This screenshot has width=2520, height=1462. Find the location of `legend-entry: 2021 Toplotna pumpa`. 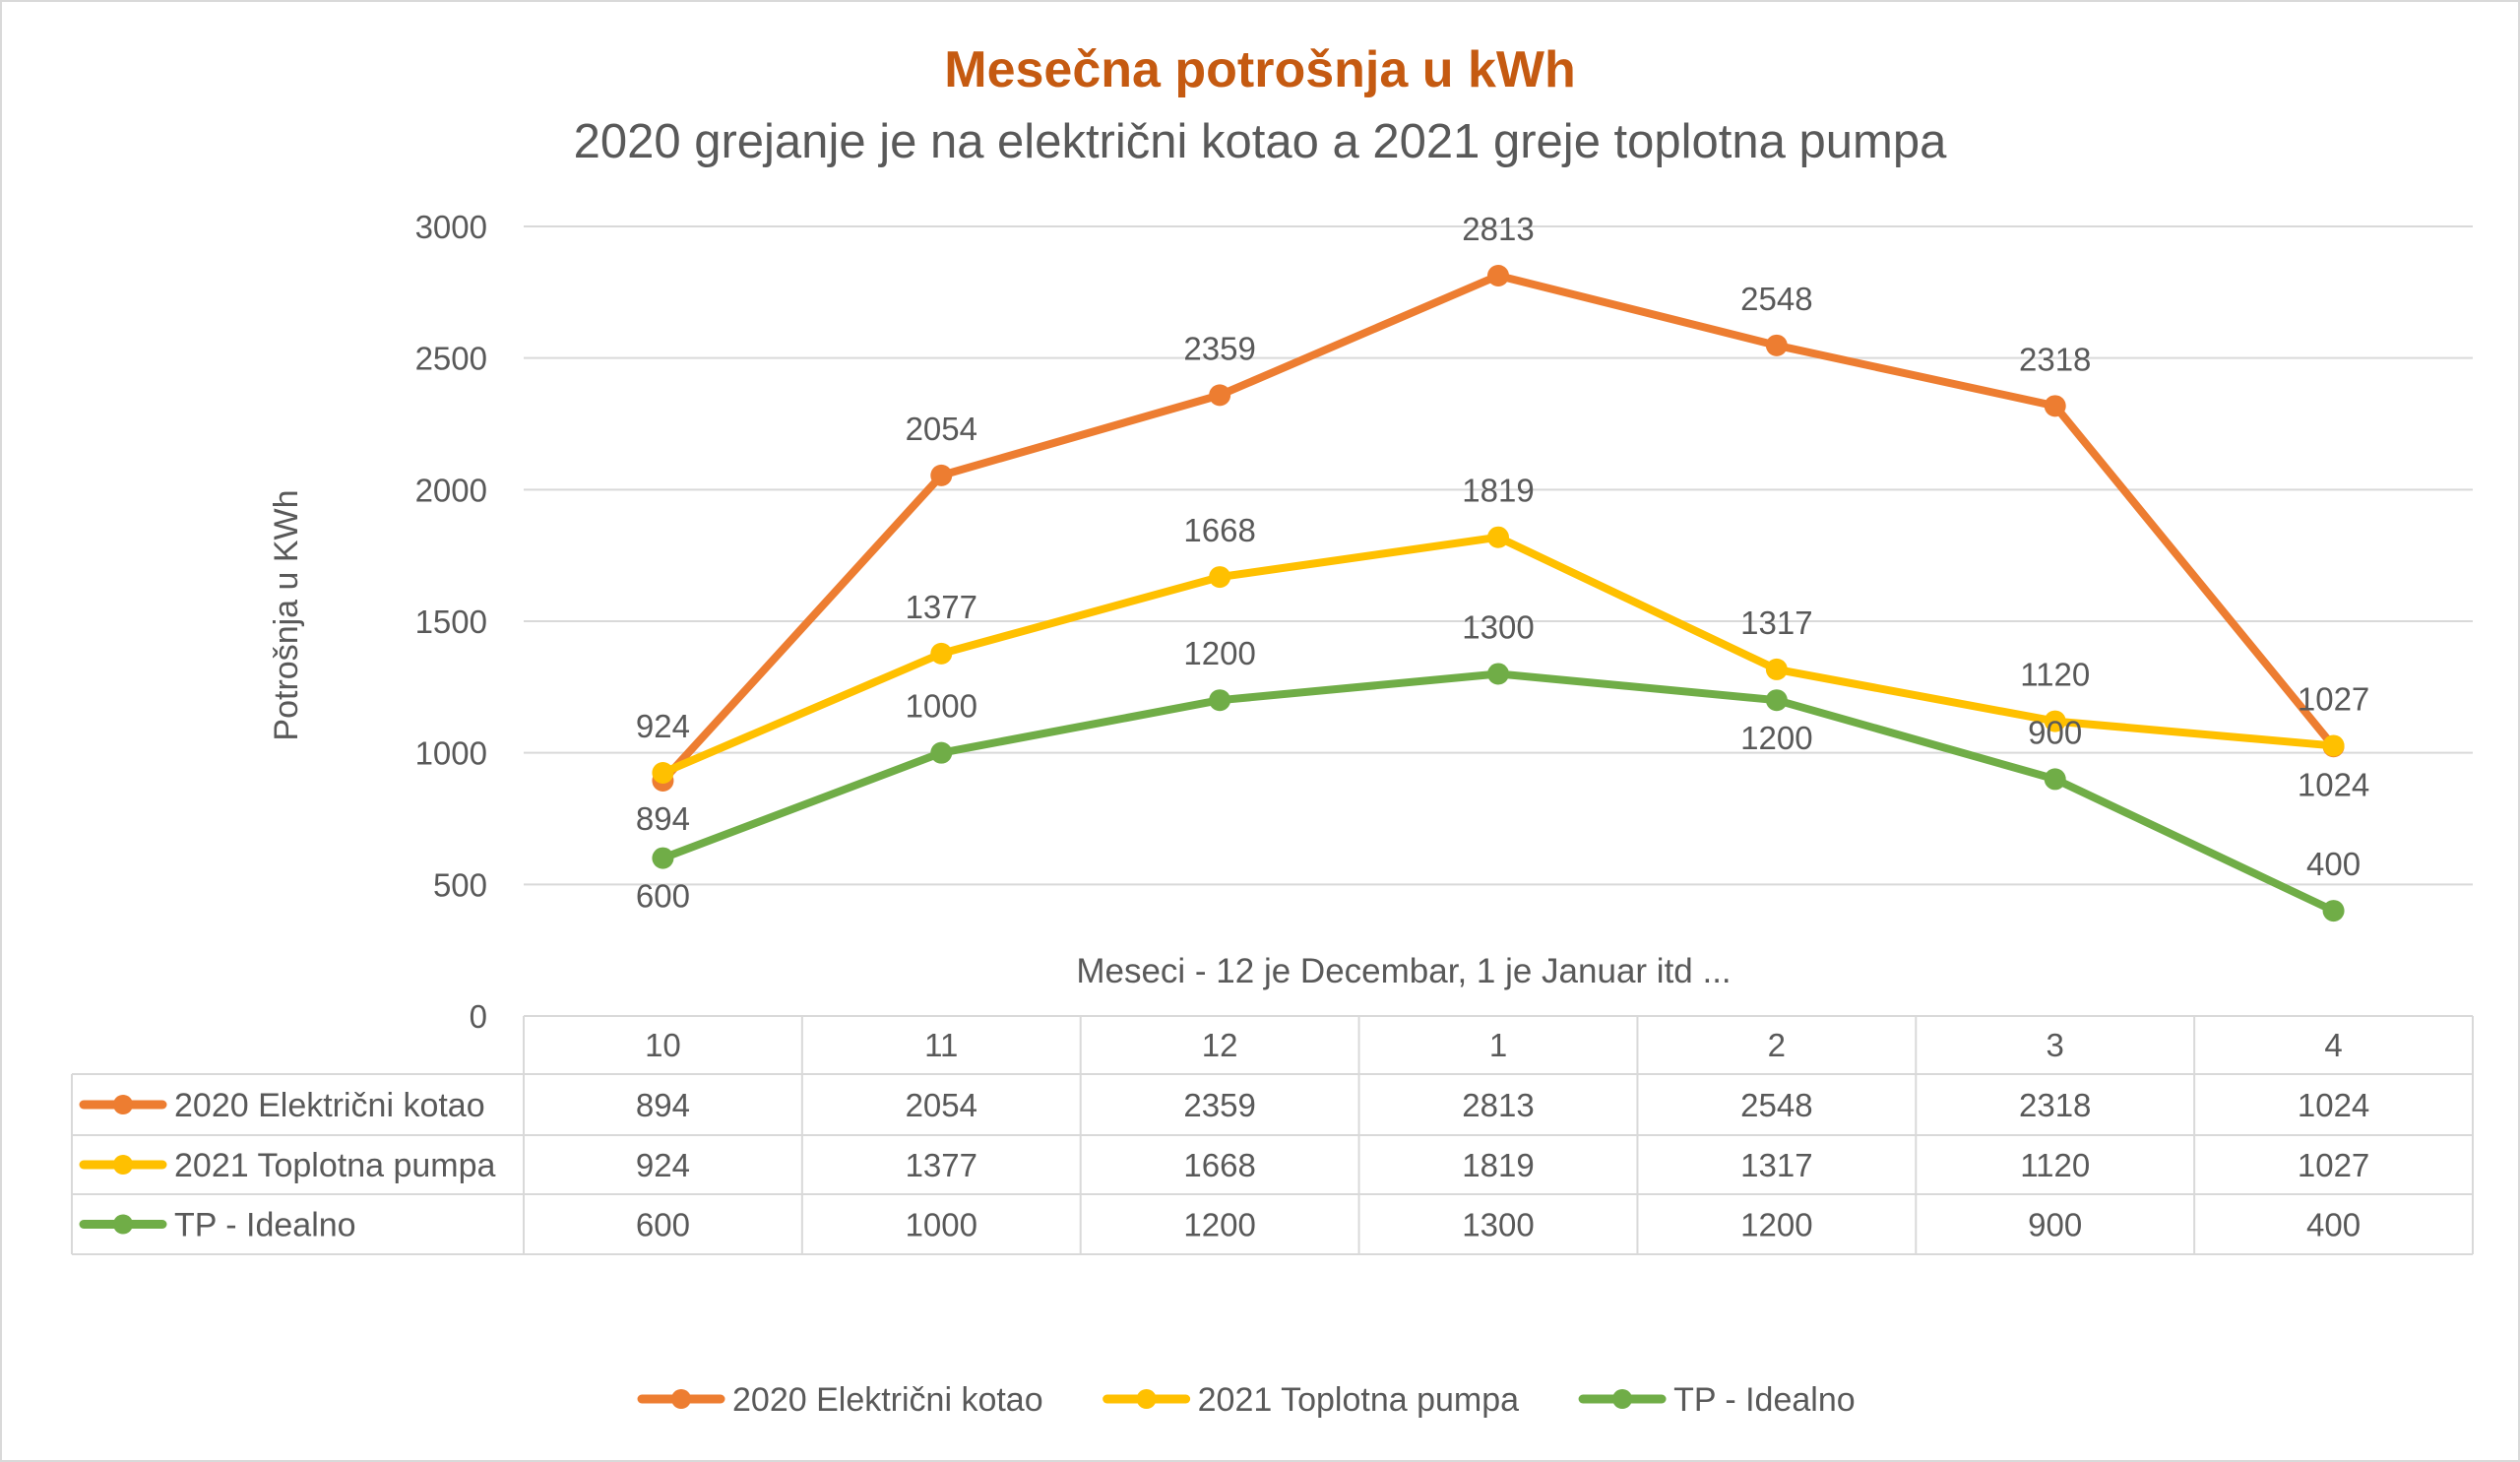

legend-entry: 2021 Toplotna pumpa is located at coordinates (1359, 1400).